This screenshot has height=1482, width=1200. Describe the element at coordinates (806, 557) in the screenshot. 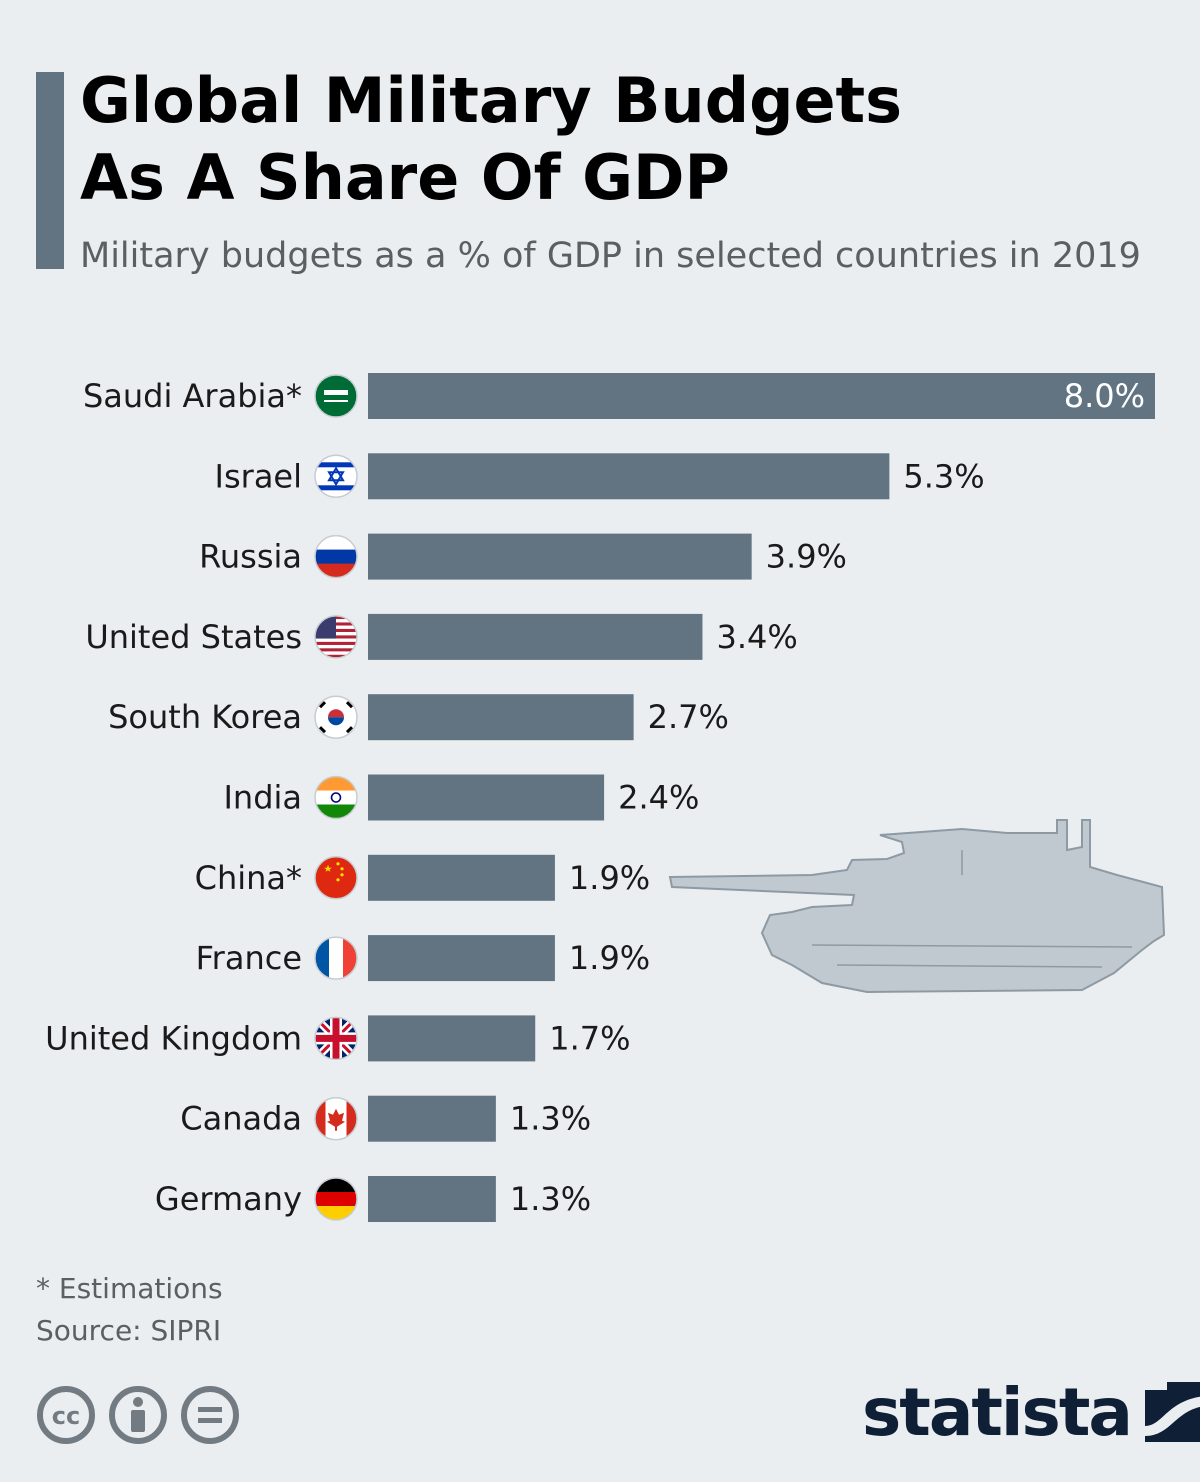

I see `data-label: 3.9%` at that location.